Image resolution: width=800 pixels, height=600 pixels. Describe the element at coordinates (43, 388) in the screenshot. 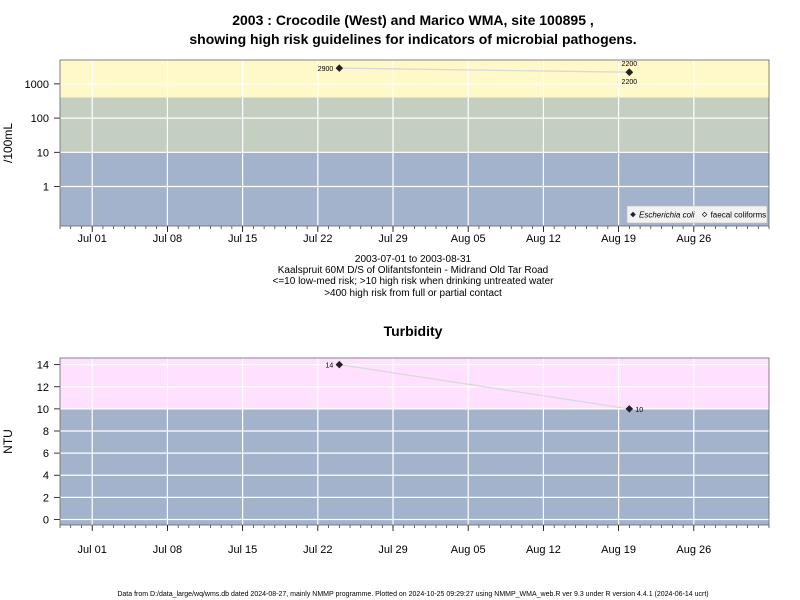

I see `y-tick-label: 12` at that location.